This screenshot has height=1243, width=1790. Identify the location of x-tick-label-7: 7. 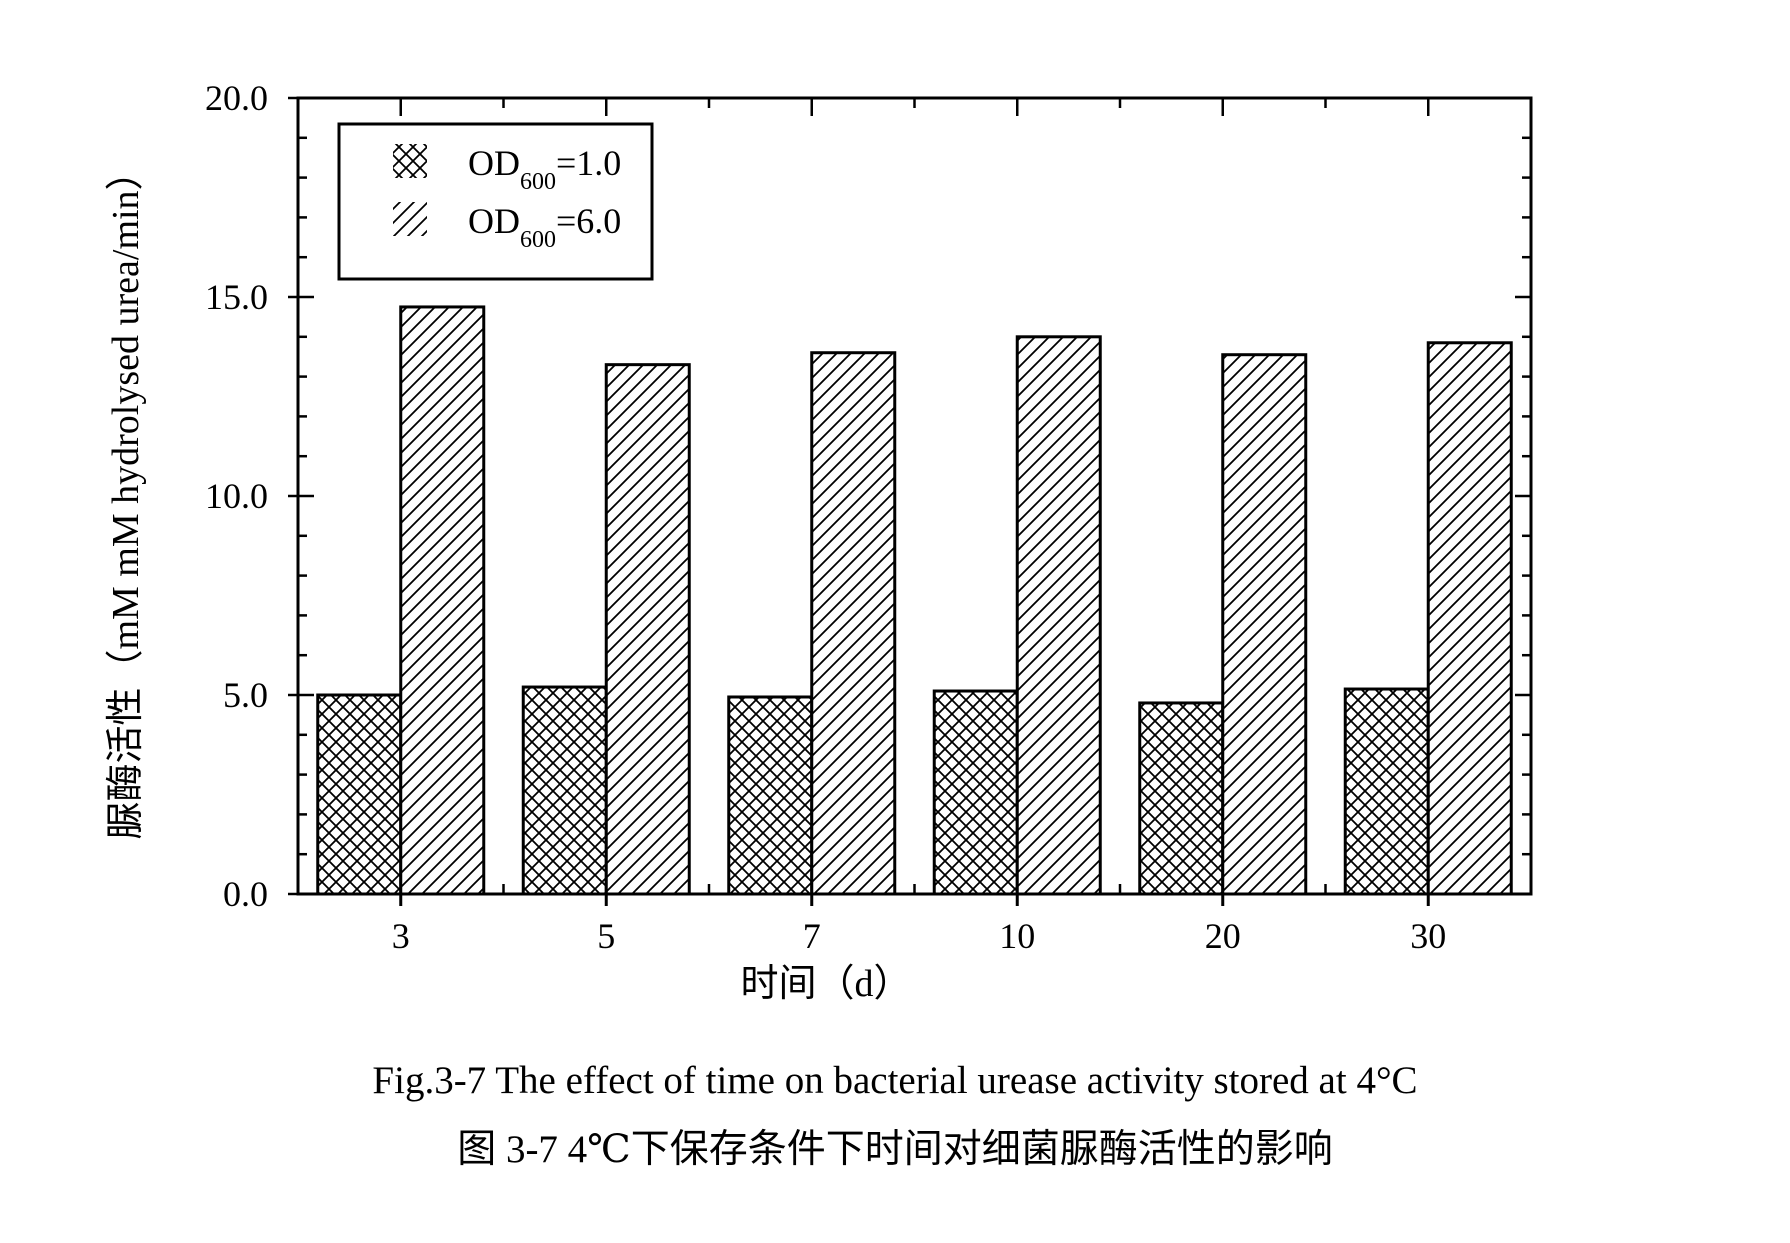
(812, 936).